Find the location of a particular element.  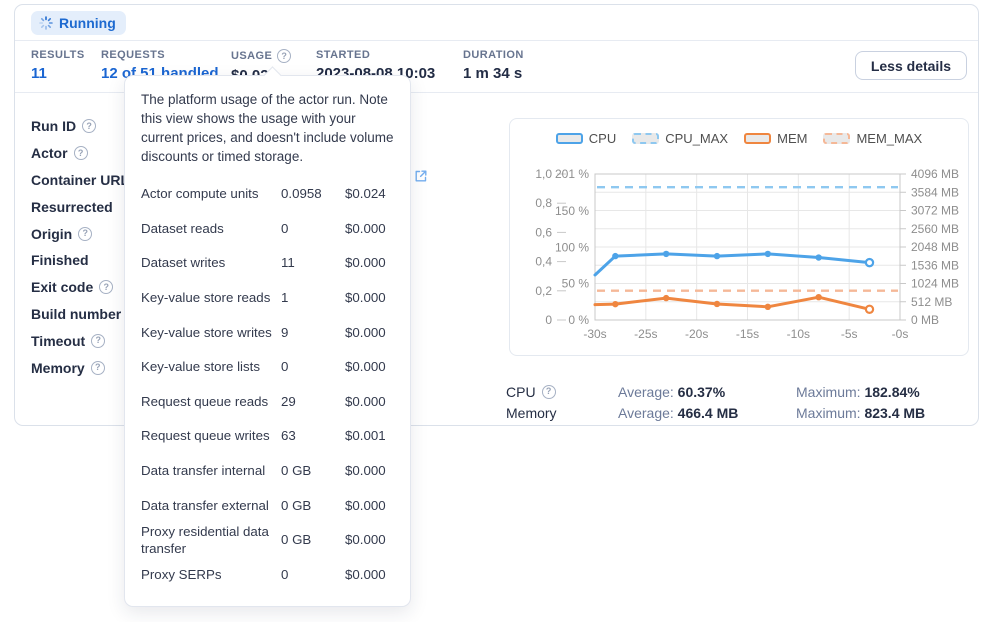

svg-text: 0 % is located at coordinates (578, 320).